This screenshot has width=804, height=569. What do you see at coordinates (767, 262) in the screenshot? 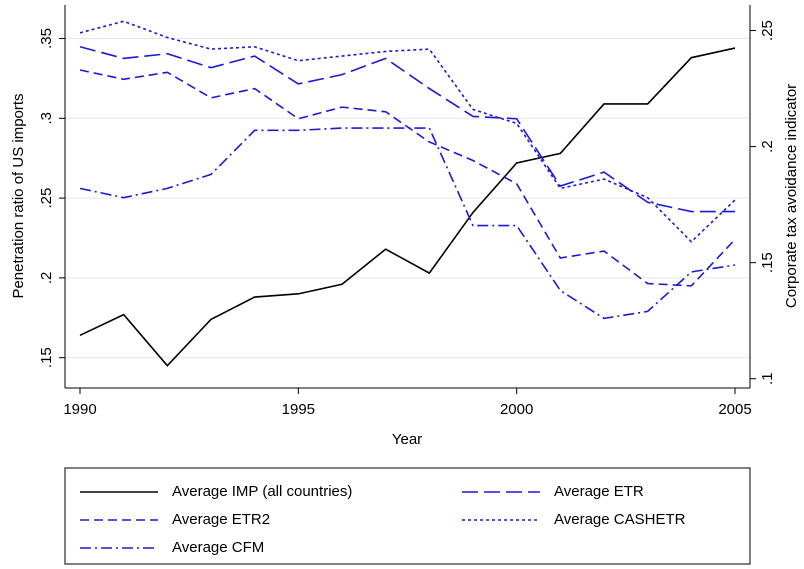
I see `y2-tick-label: .15` at bounding box center [767, 262].